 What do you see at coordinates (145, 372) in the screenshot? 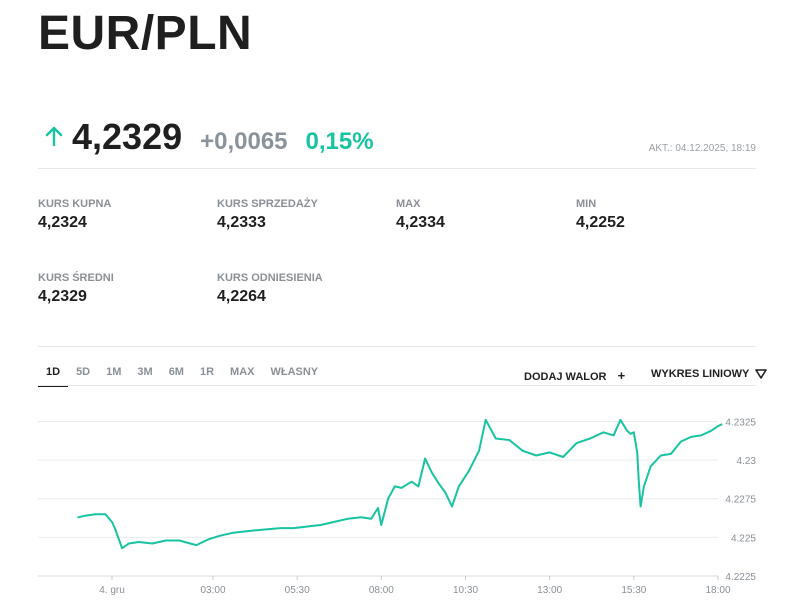
I see `range-tab-3m: 3M` at bounding box center [145, 372].